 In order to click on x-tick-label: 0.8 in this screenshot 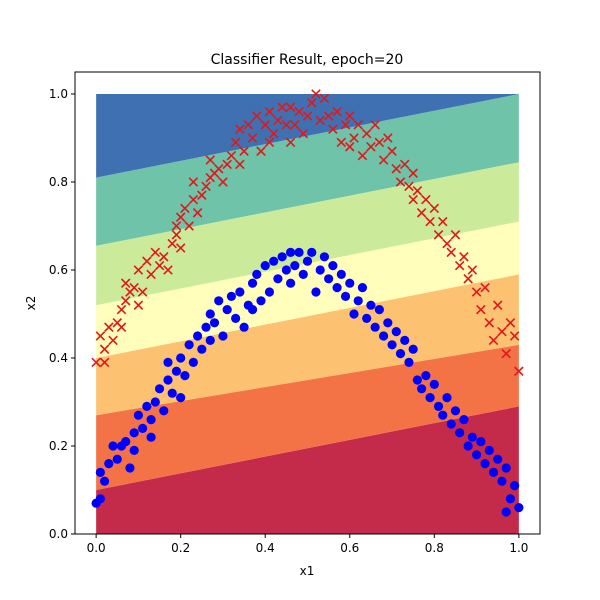, I will do `click(434, 548)`.